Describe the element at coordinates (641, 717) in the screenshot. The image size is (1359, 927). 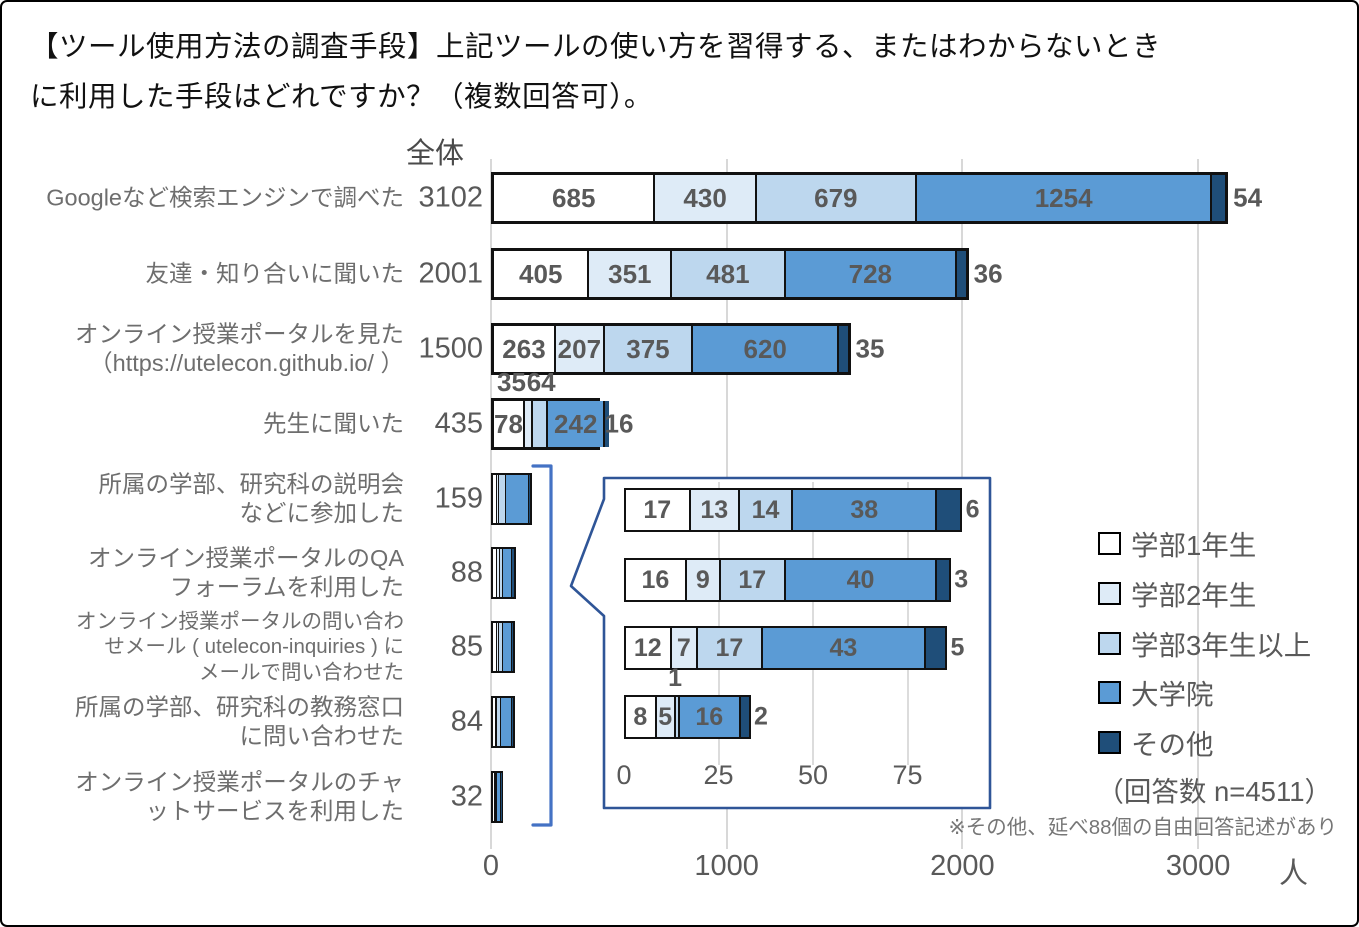
I see `inset-bar-segment: 8` at that location.